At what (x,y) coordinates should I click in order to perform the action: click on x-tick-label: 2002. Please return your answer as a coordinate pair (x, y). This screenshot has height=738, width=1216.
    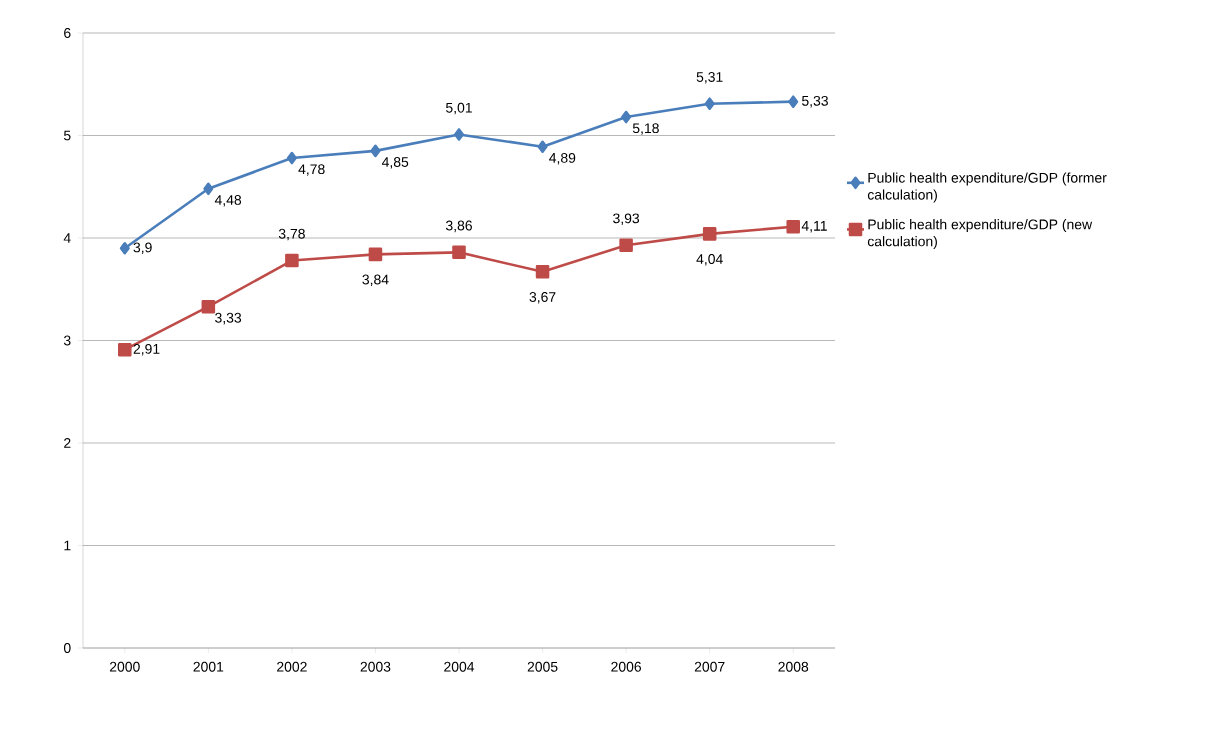
    Looking at the image, I should click on (292, 666).